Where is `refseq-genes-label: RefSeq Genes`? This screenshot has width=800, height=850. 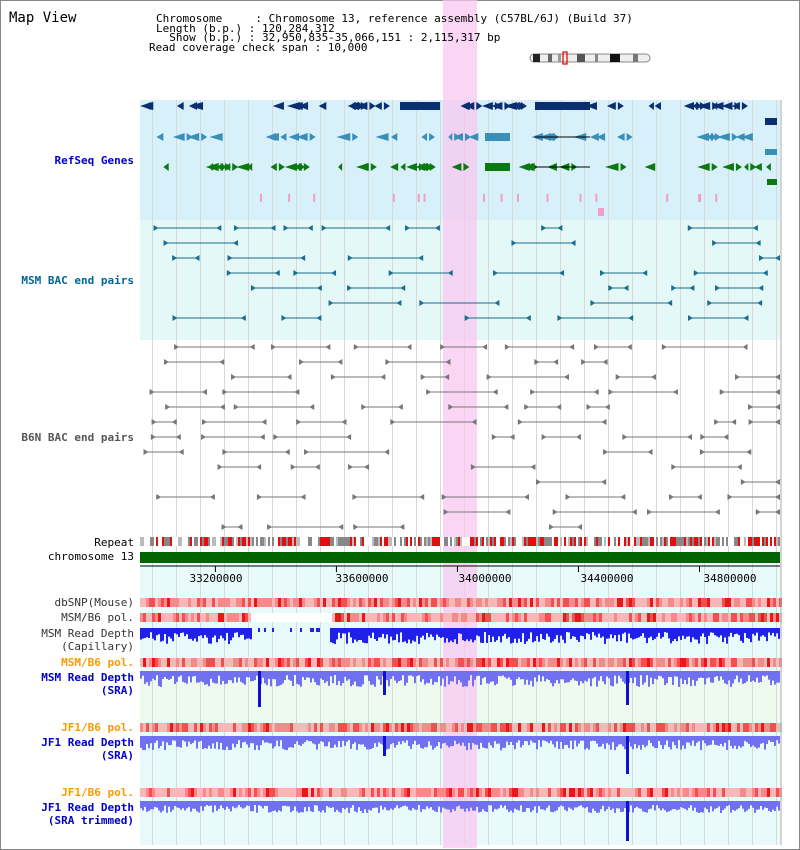
refseq-genes-label: RefSeq Genes is located at coordinates (94, 160).